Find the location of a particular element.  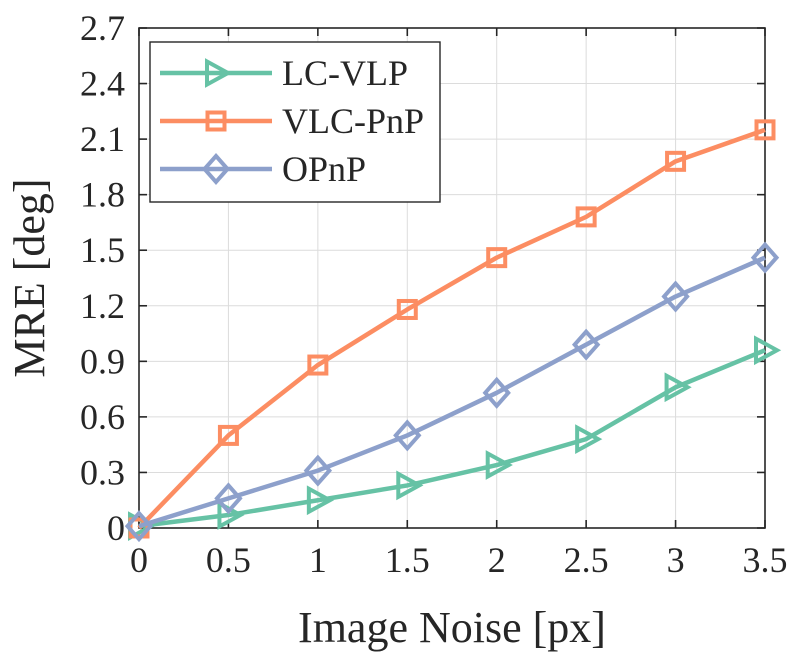

y-tick-label: 1.5 is located at coordinates (102, 250).